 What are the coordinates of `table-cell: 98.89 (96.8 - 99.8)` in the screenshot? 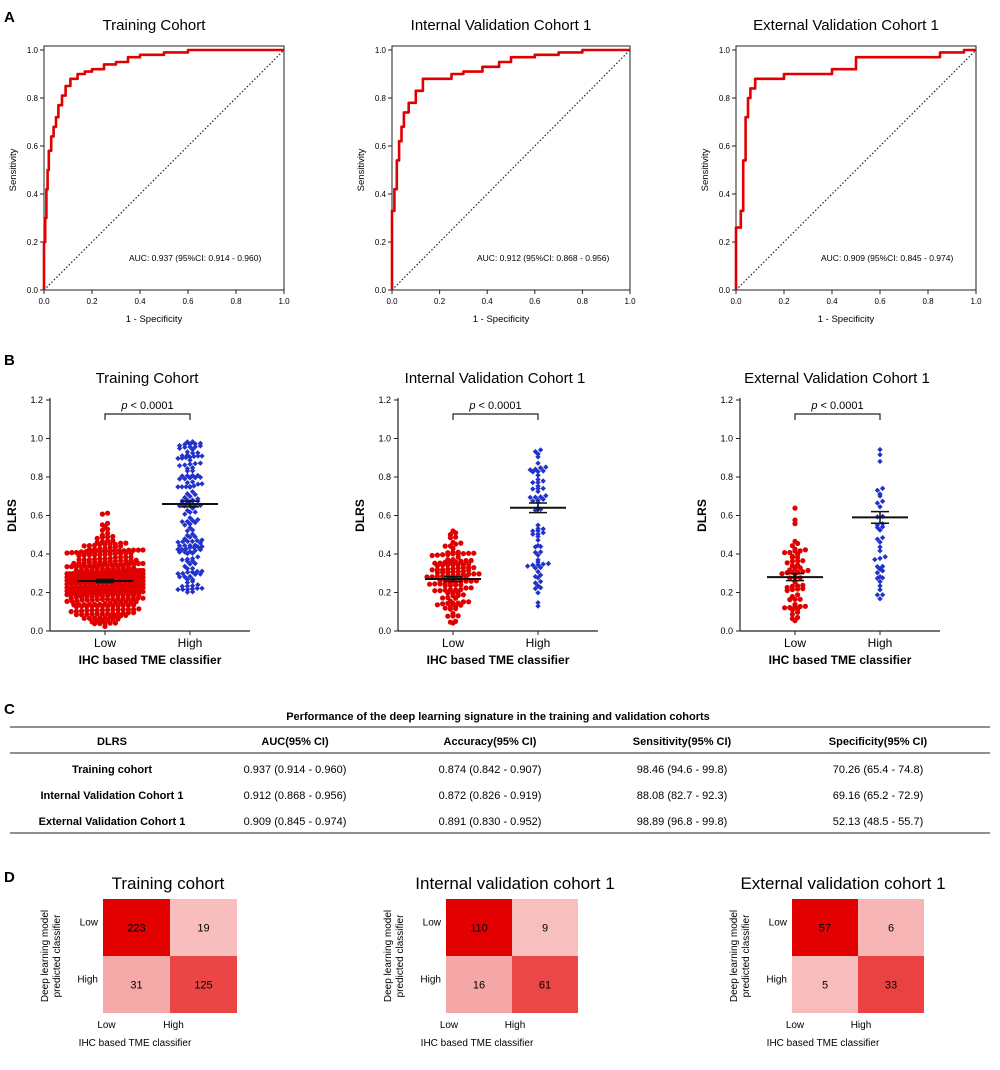 It's located at (682, 822).